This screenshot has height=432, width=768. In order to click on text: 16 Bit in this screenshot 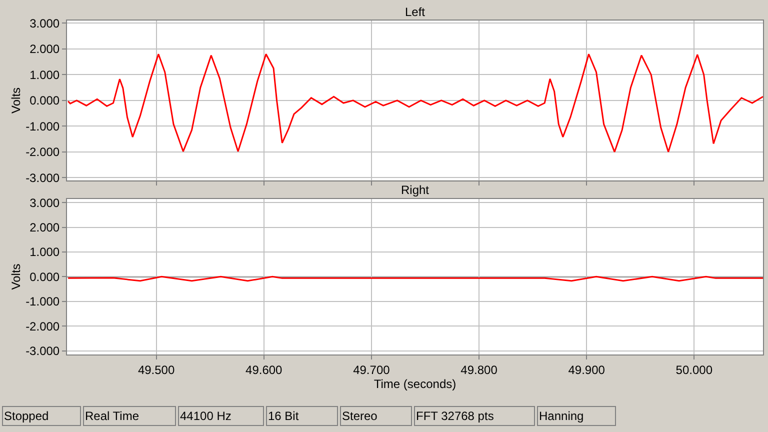, I will do `click(284, 416)`.